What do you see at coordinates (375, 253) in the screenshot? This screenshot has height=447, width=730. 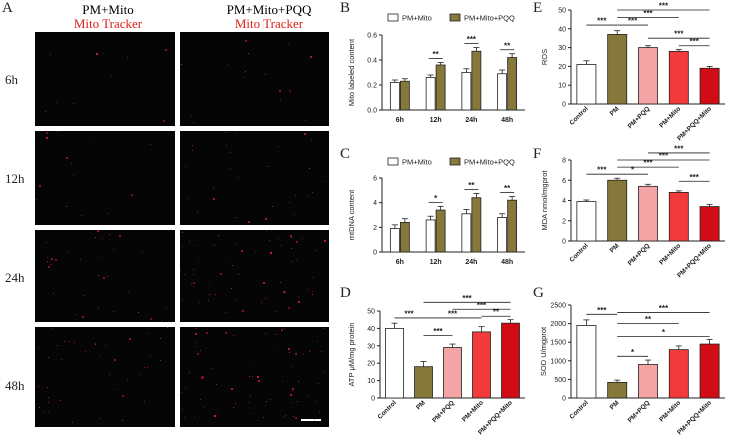 I see `y-tick-label: 0` at bounding box center [375, 253].